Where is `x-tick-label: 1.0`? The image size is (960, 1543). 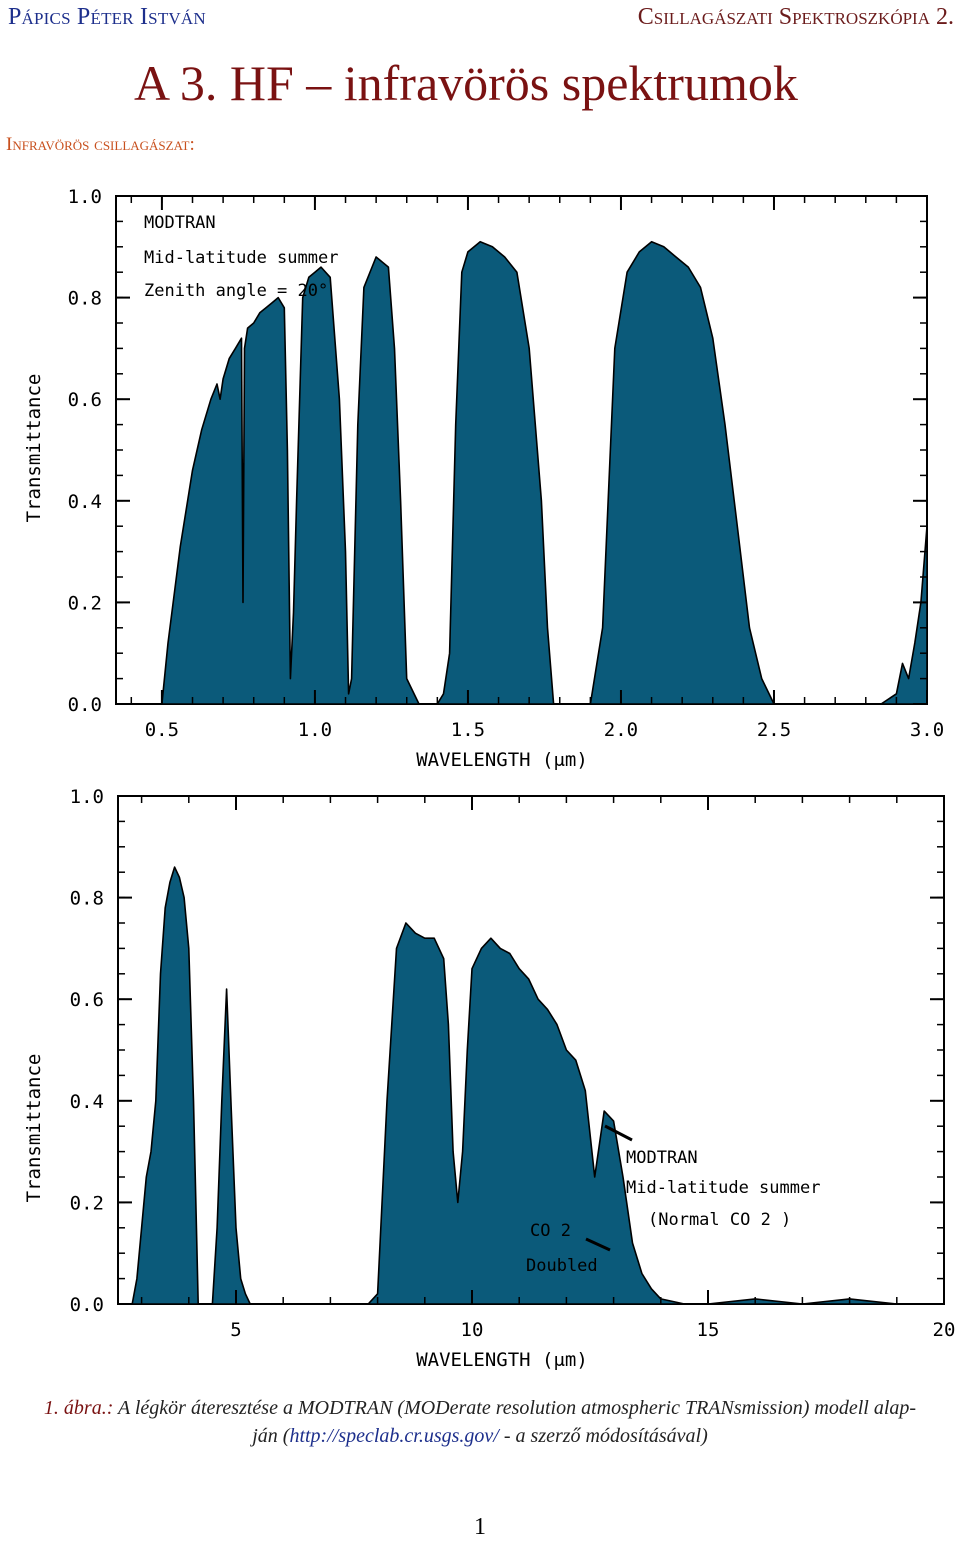 x-tick-label: 1.0 is located at coordinates (315, 730).